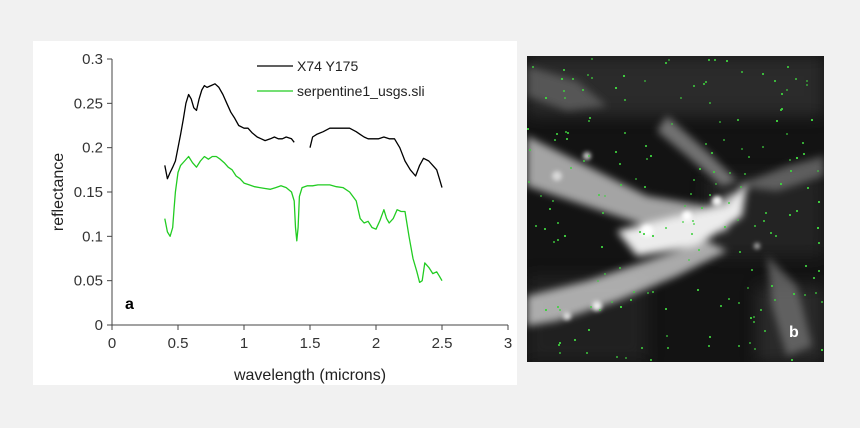  I want to click on y-tick-label: 0.1, so click(92, 236).